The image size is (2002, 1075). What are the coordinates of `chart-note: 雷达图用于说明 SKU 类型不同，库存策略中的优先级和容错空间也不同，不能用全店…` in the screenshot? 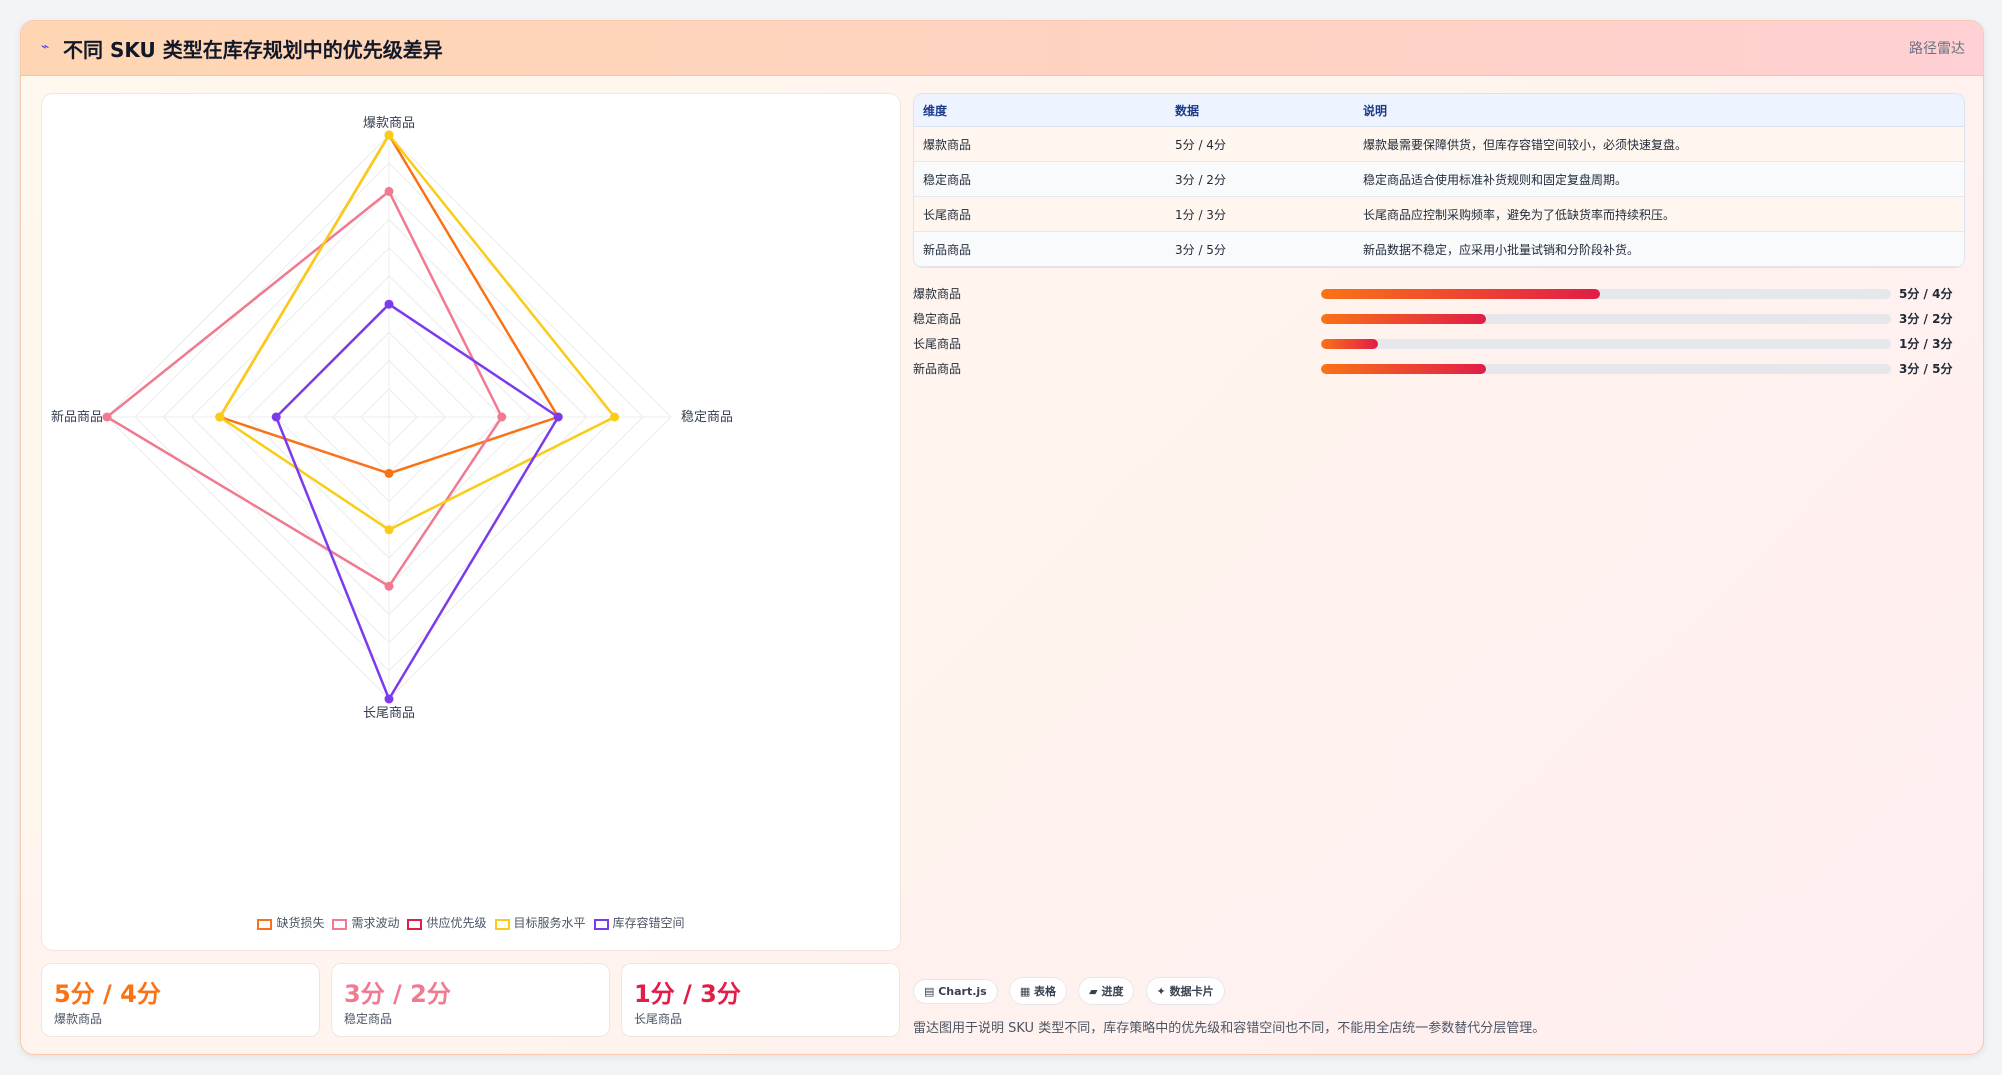 It's located at (1229, 1028).